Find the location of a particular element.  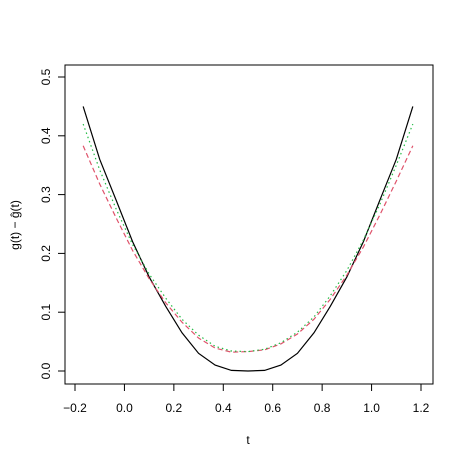

y-tick-label: 0.3 is located at coordinates (46, 194).